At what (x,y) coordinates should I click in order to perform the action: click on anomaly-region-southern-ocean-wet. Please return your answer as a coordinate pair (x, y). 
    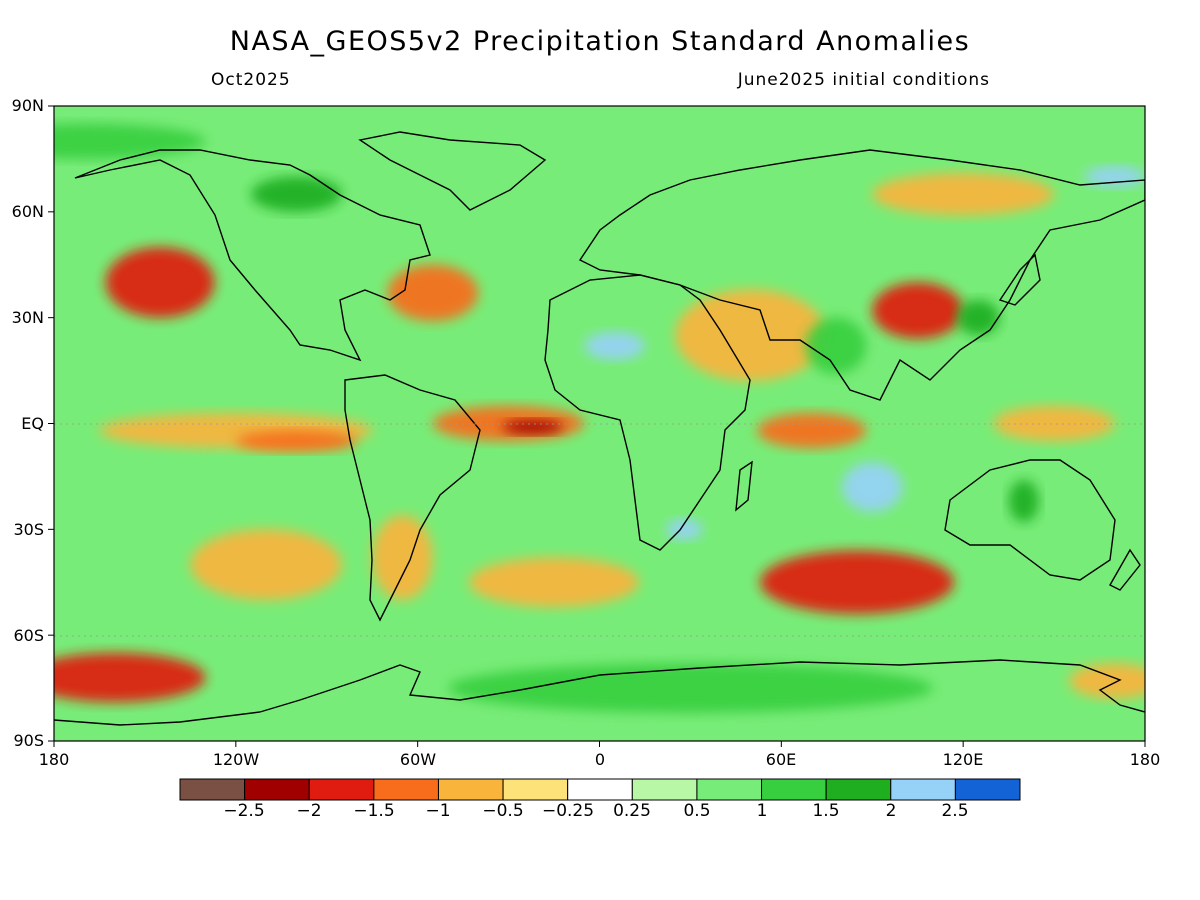
    Looking at the image, I should click on (690, 688).